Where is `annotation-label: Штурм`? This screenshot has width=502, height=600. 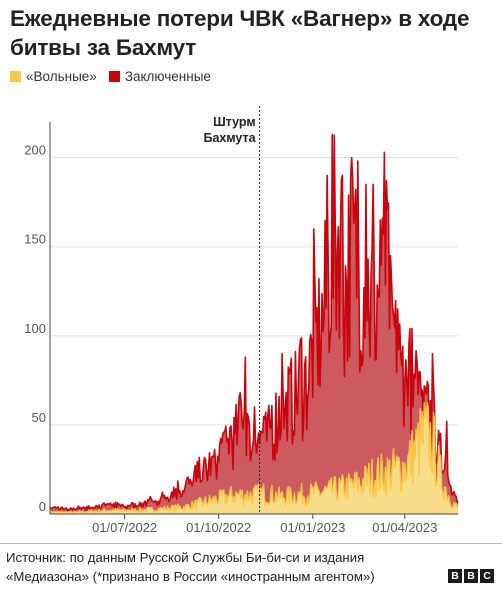 annotation-label: Штурм is located at coordinates (234, 122).